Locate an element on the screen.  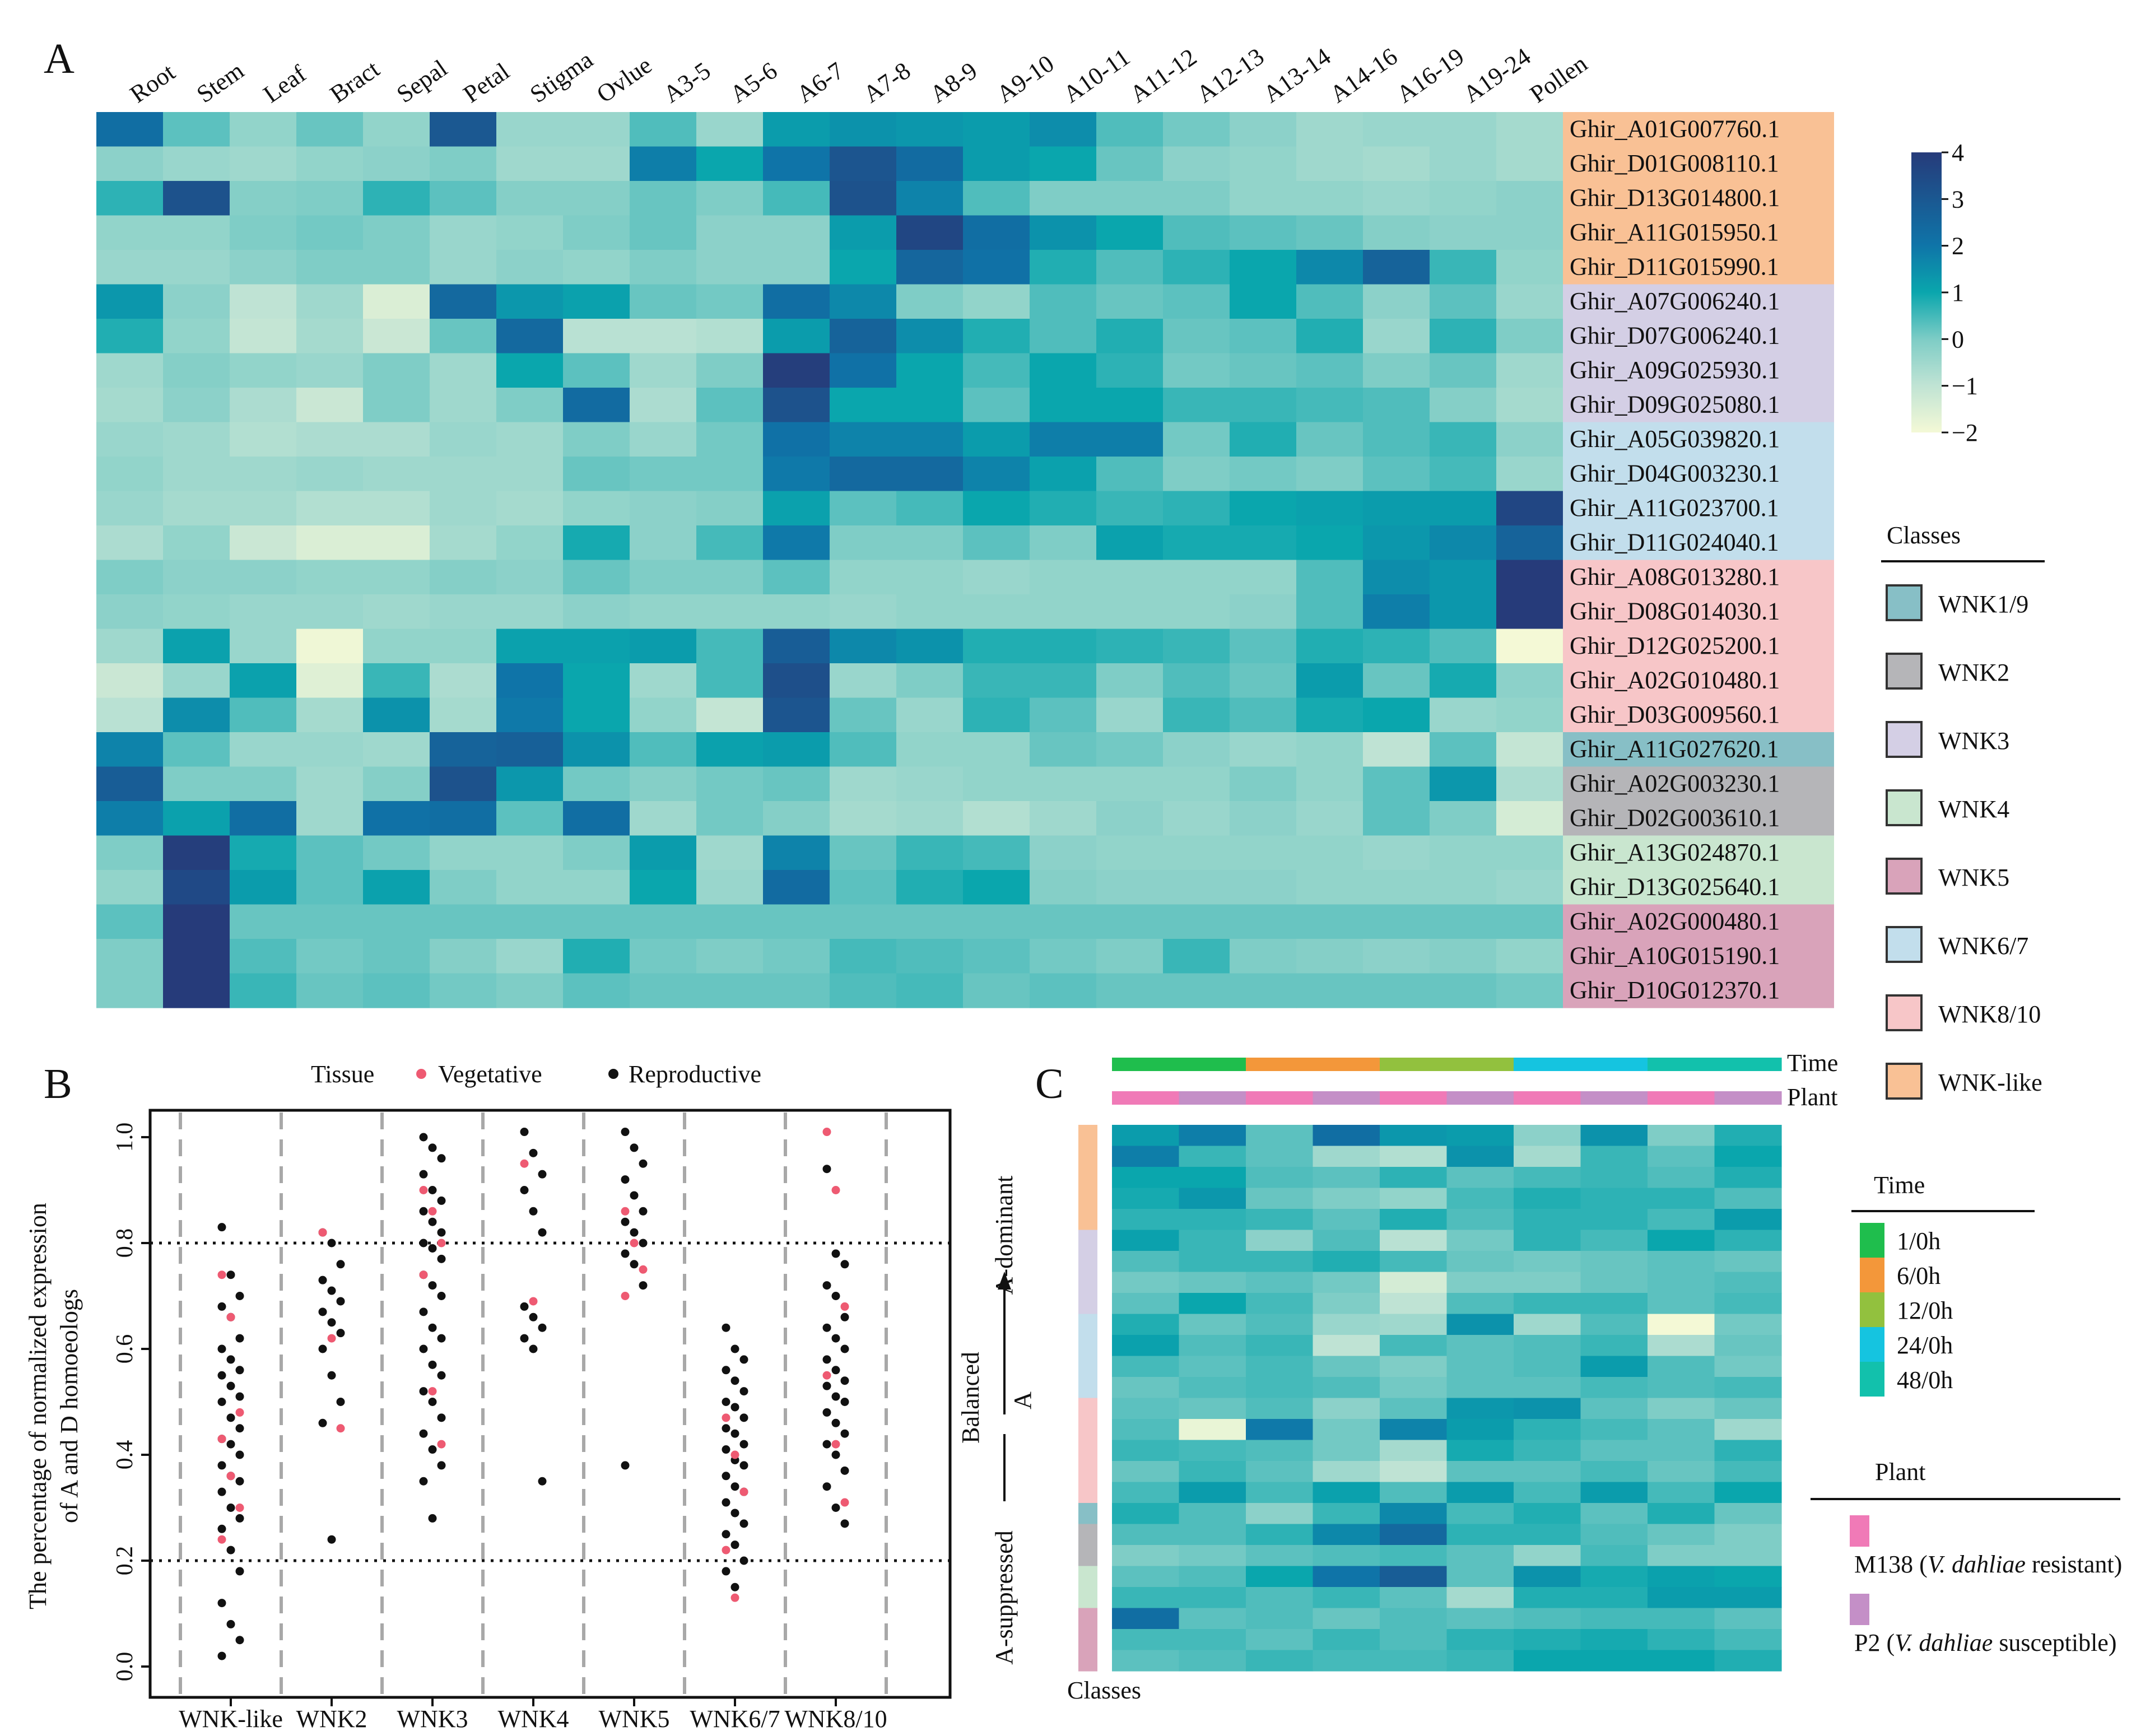
balanced-label: Balanced is located at coordinates (970, 1398).